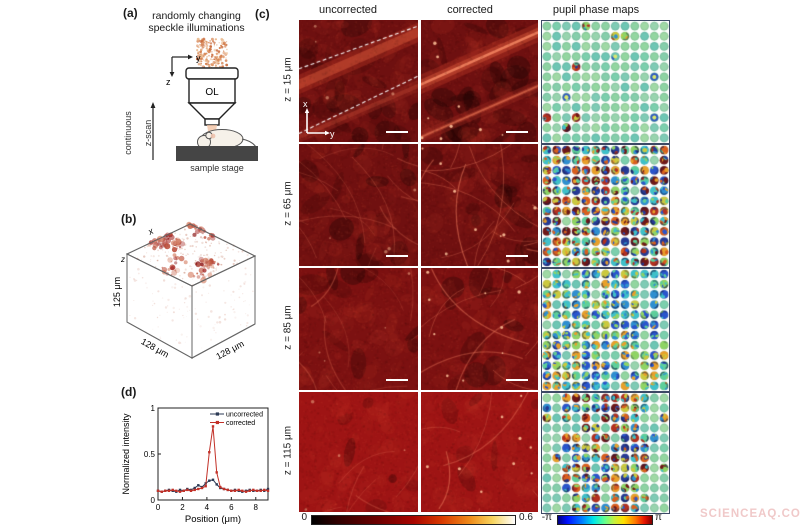 This screenshot has width=800, height=530. What do you see at coordinates (213, 459) in the screenshot?
I see `series-corrected` at bounding box center [213, 459].